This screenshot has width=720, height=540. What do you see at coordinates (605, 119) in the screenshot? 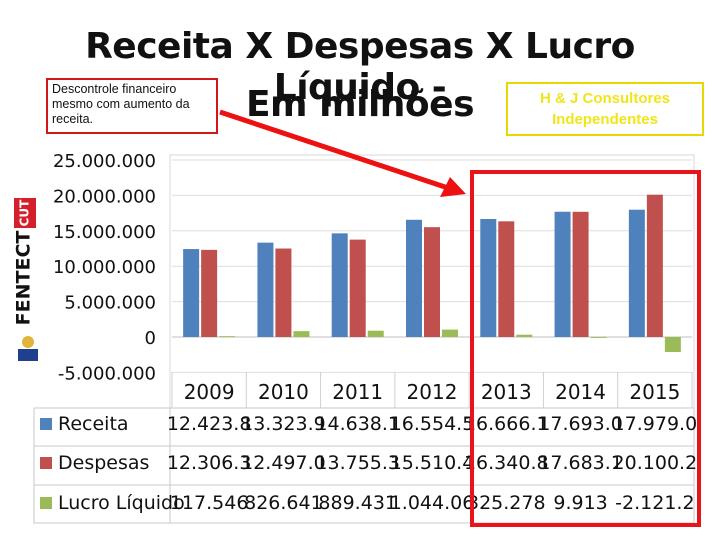
I see `consultant-line-2: Independentes` at bounding box center [605, 119].